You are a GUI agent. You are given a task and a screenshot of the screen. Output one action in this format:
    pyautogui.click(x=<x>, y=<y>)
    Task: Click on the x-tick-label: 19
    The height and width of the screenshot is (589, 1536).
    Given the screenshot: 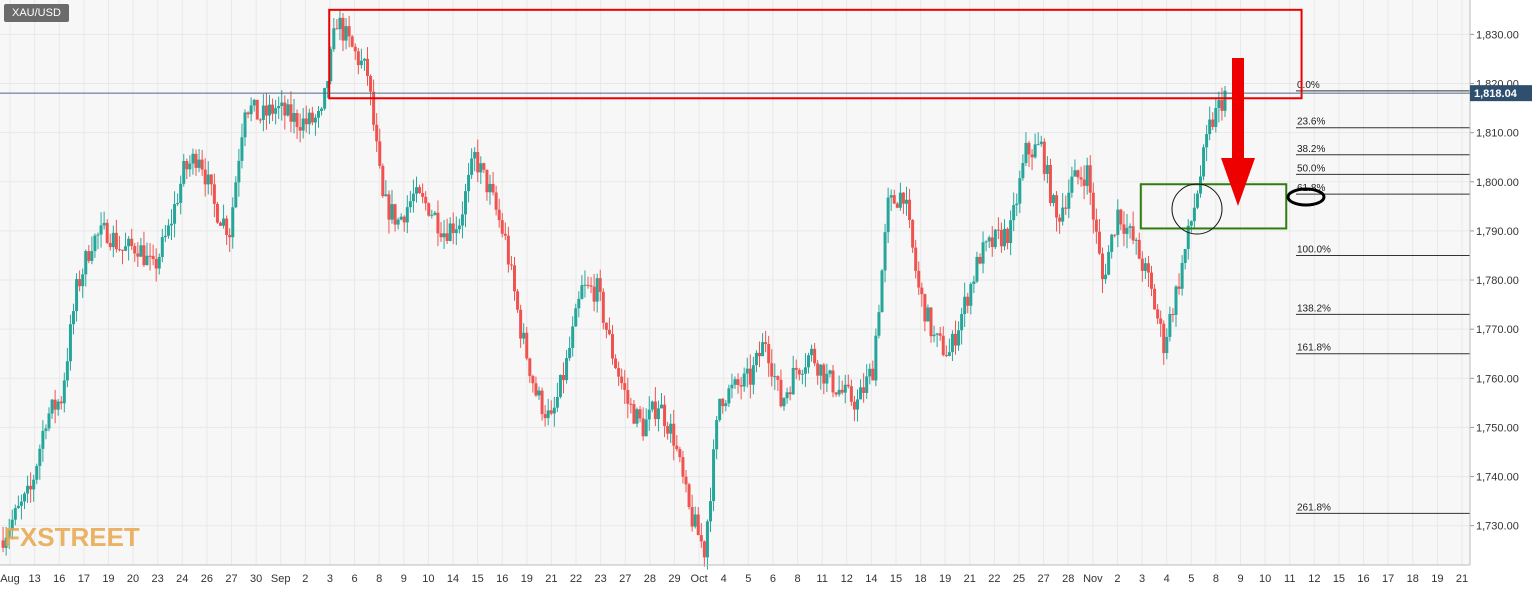 What is the action you would take?
    pyautogui.click(x=945, y=579)
    